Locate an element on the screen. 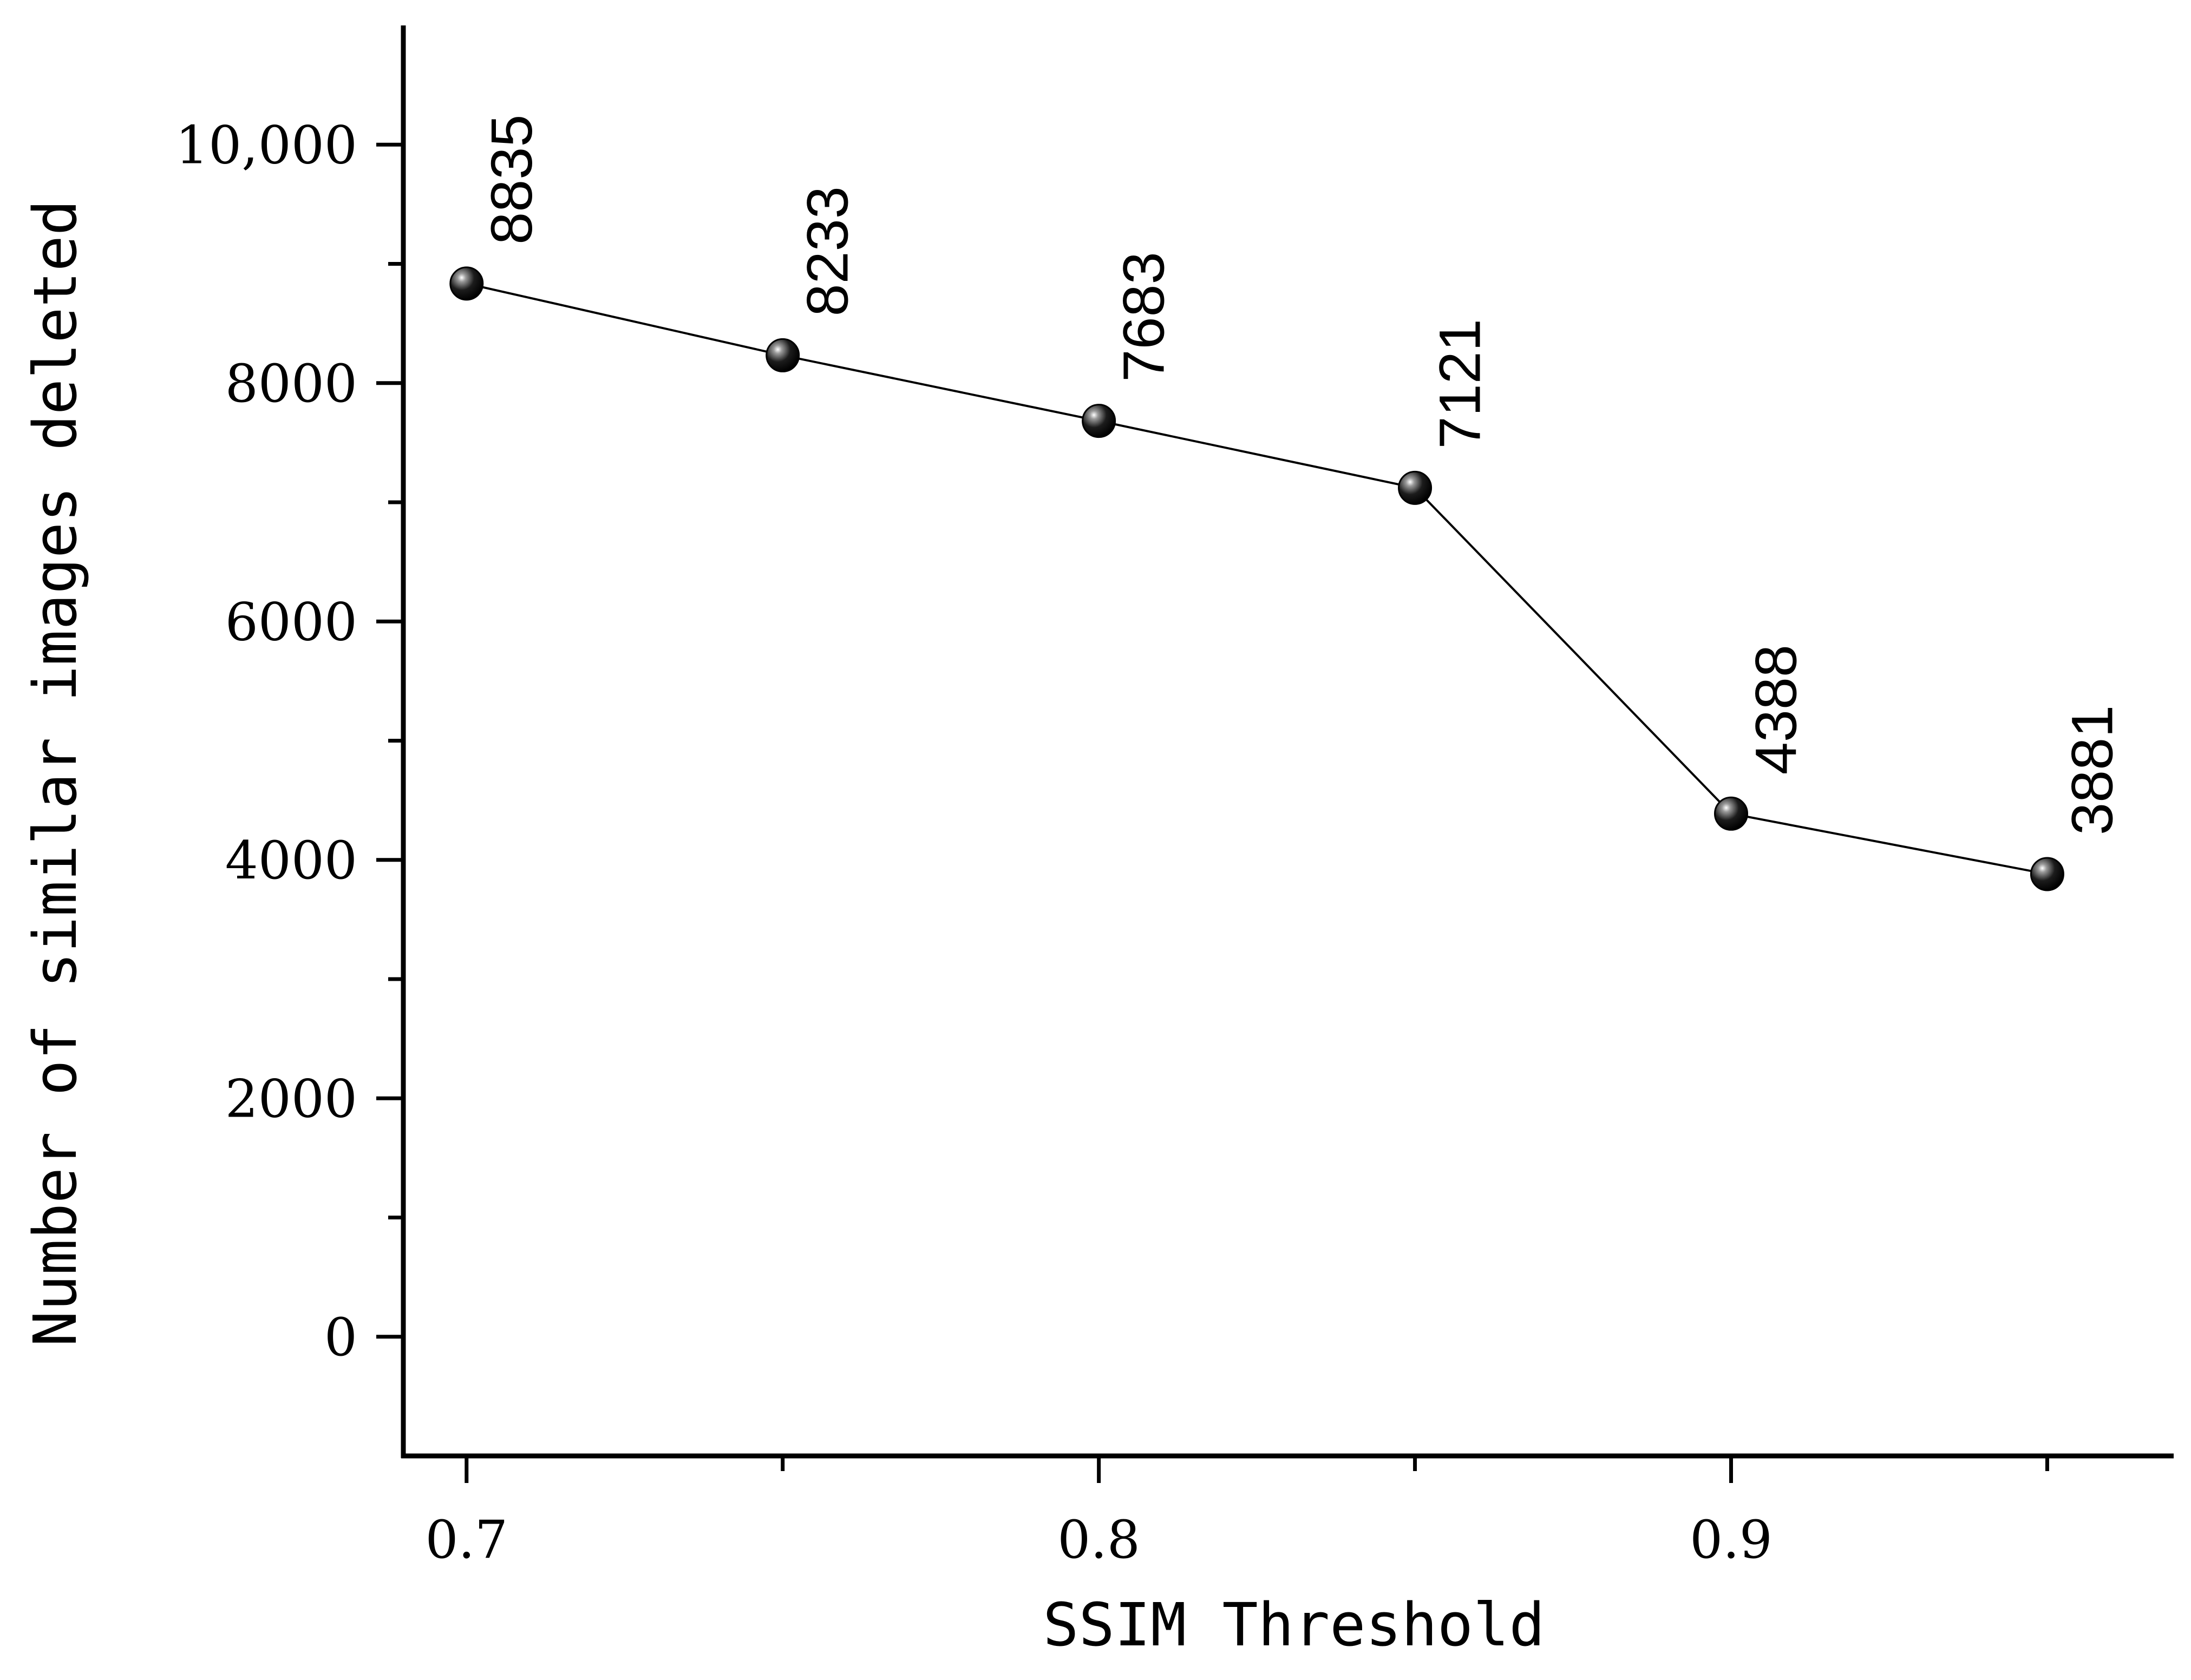 This screenshot has height=1680, width=2191. data-label: 7683 is located at coordinates (1143, 317).